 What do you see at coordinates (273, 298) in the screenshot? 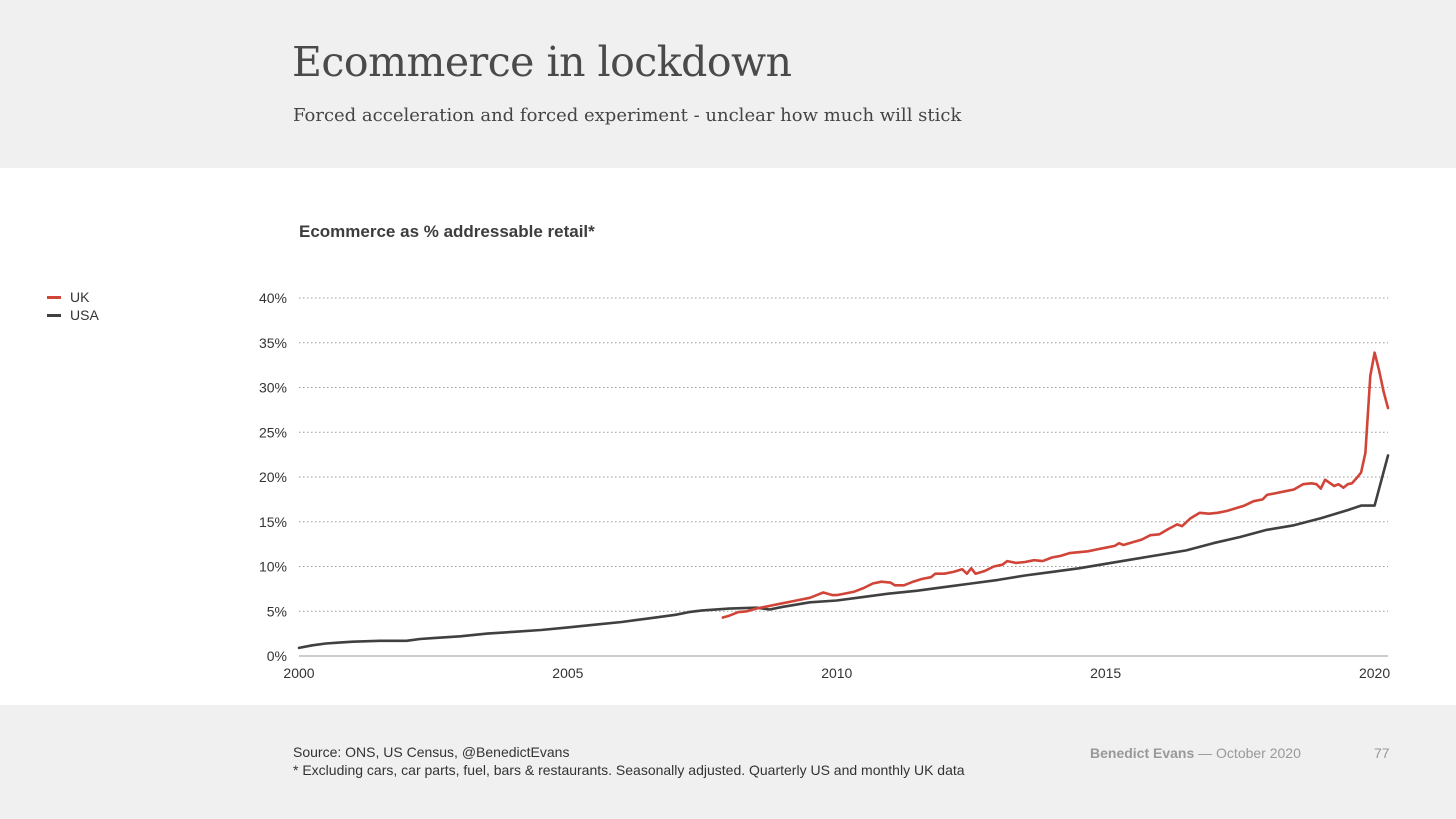
I see `y-tick-label: 40%` at bounding box center [273, 298].